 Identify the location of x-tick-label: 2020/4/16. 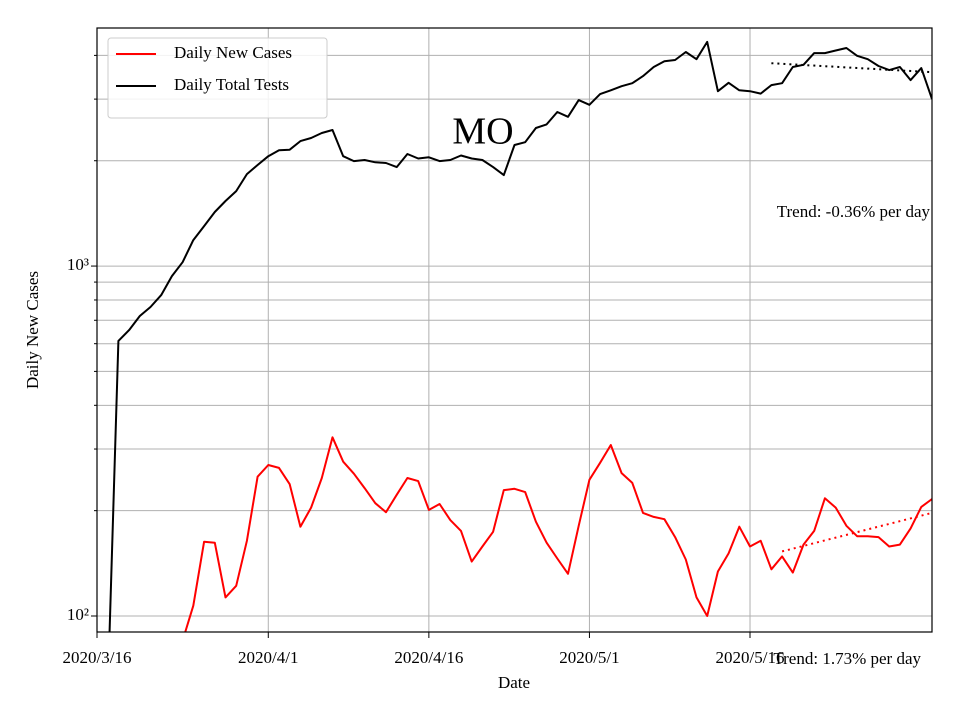
(428, 657).